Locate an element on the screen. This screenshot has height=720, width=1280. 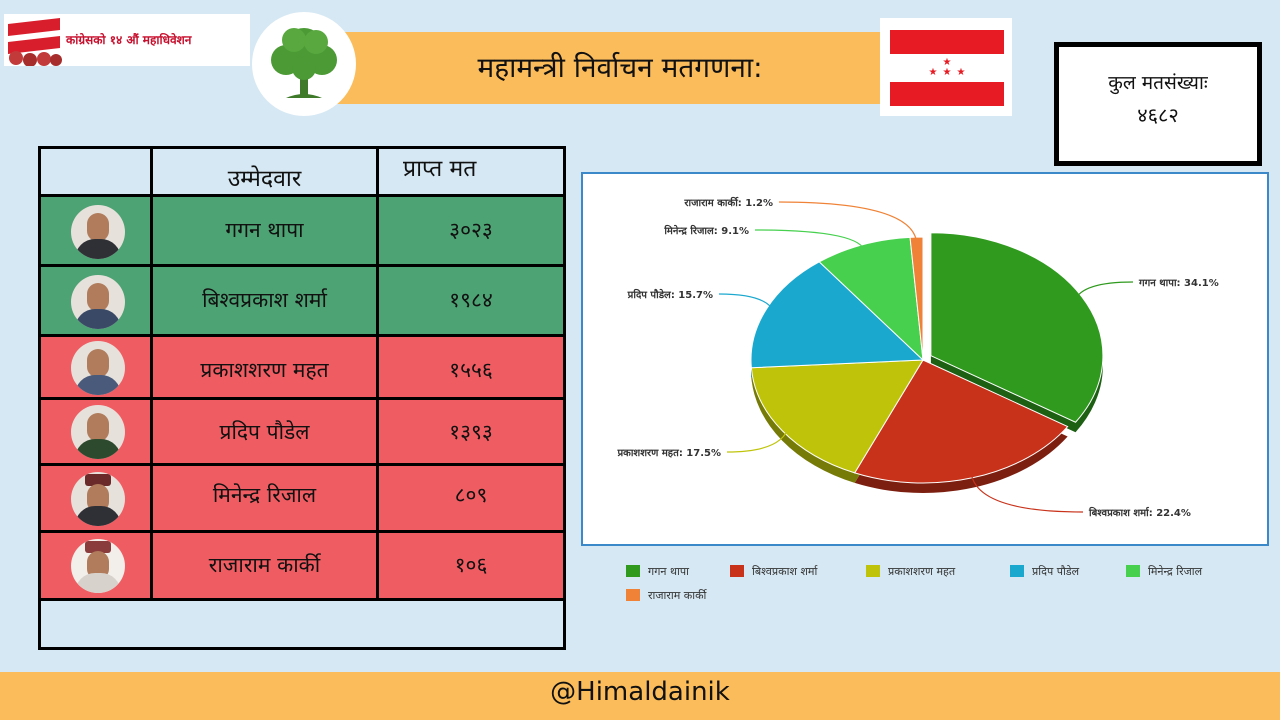
table-row: मिनेन्द्र रिजाल ८०९ is located at coordinates (302, 499).